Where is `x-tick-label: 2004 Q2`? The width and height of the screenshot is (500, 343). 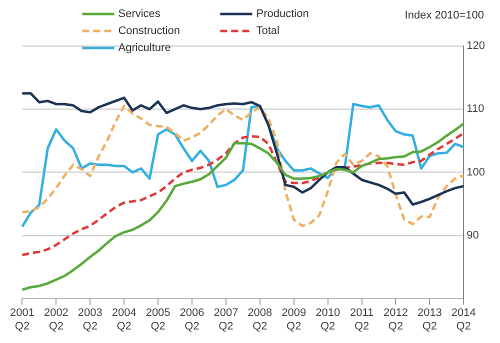
x-tick-label: 2004 Q2 is located at coordinates (124, 319).